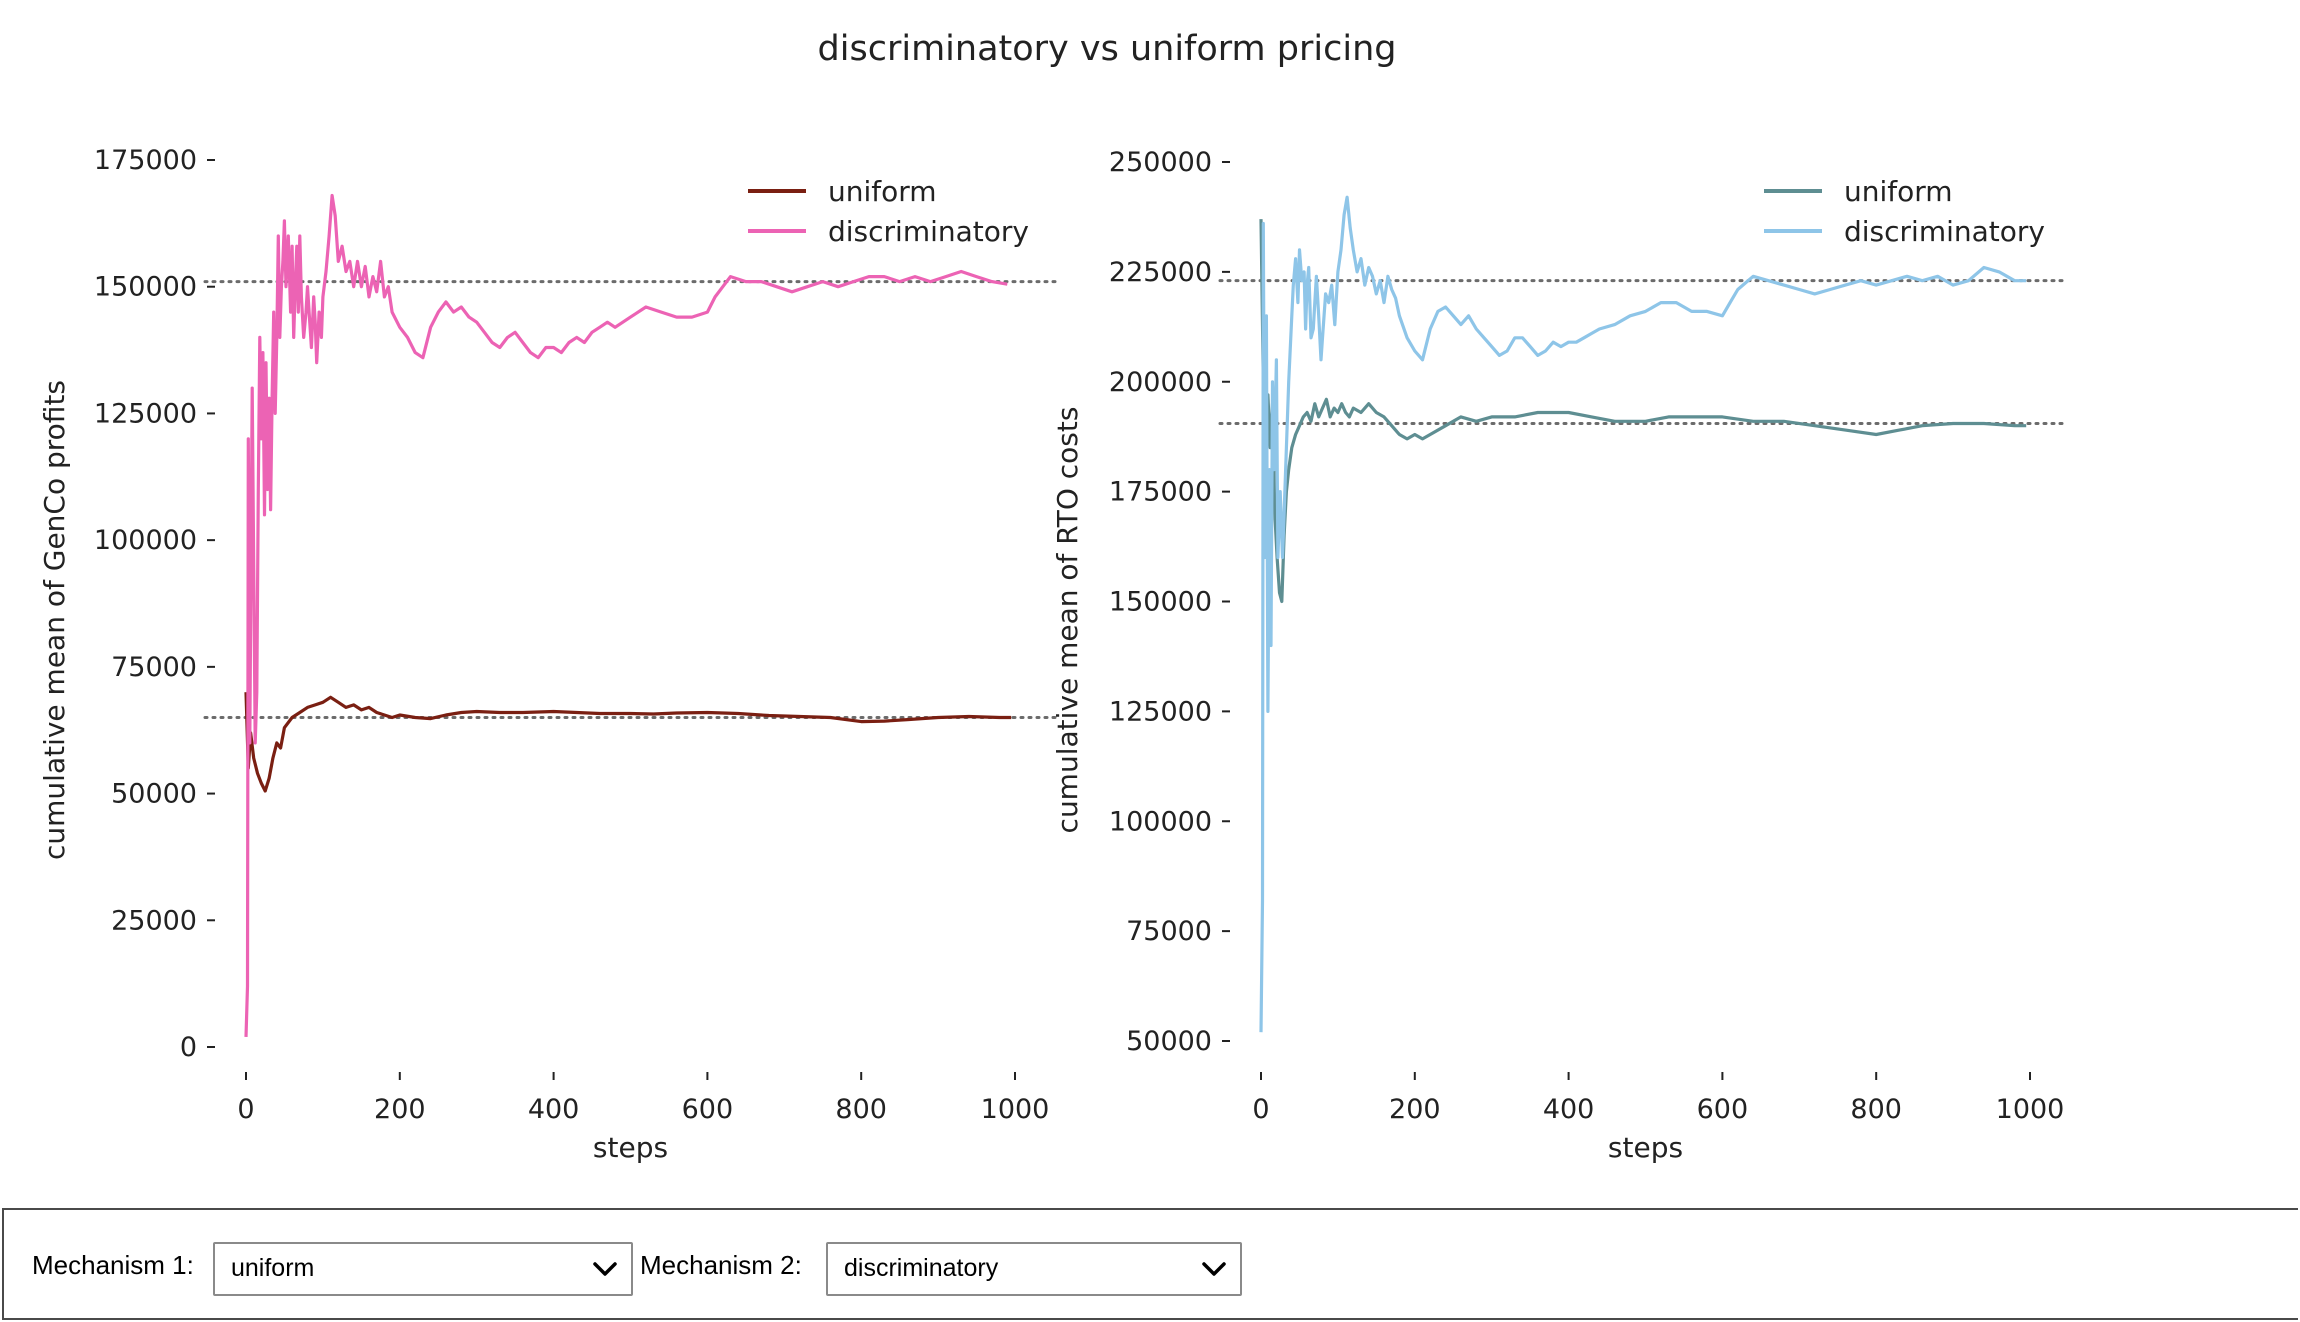 The height and width of the screenshot is (1322, 2300). Describe the element at coordinates (113, 1265) in the screenshot. I see `mechanism1-label: Mechanism 1:` at that location.